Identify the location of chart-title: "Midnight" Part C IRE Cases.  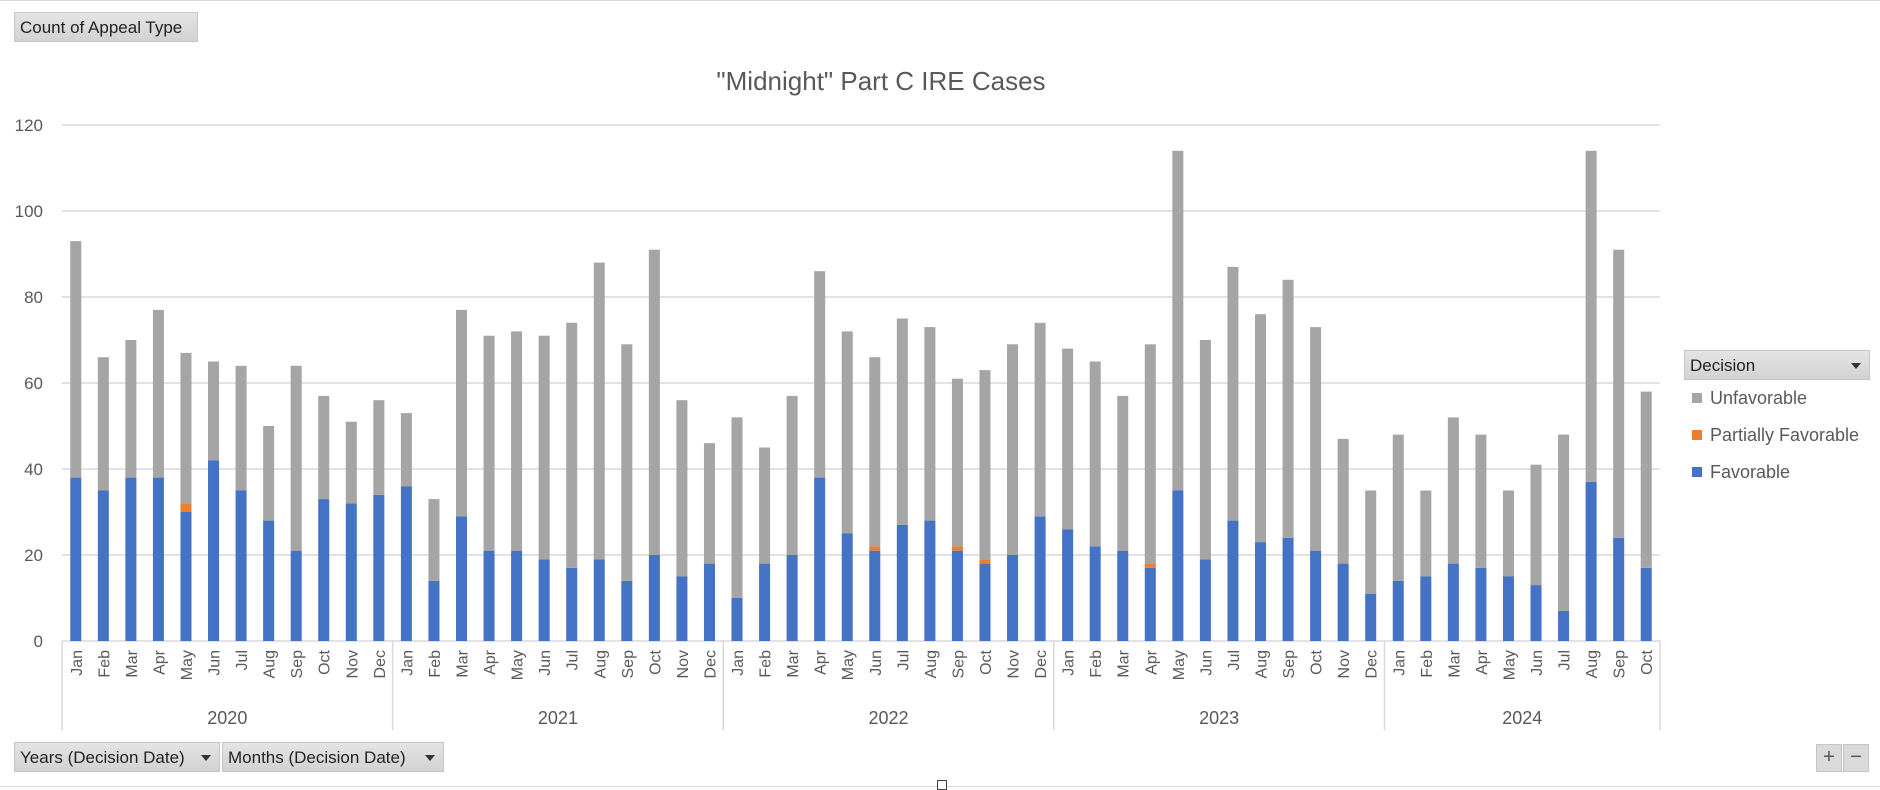
(880, 81).